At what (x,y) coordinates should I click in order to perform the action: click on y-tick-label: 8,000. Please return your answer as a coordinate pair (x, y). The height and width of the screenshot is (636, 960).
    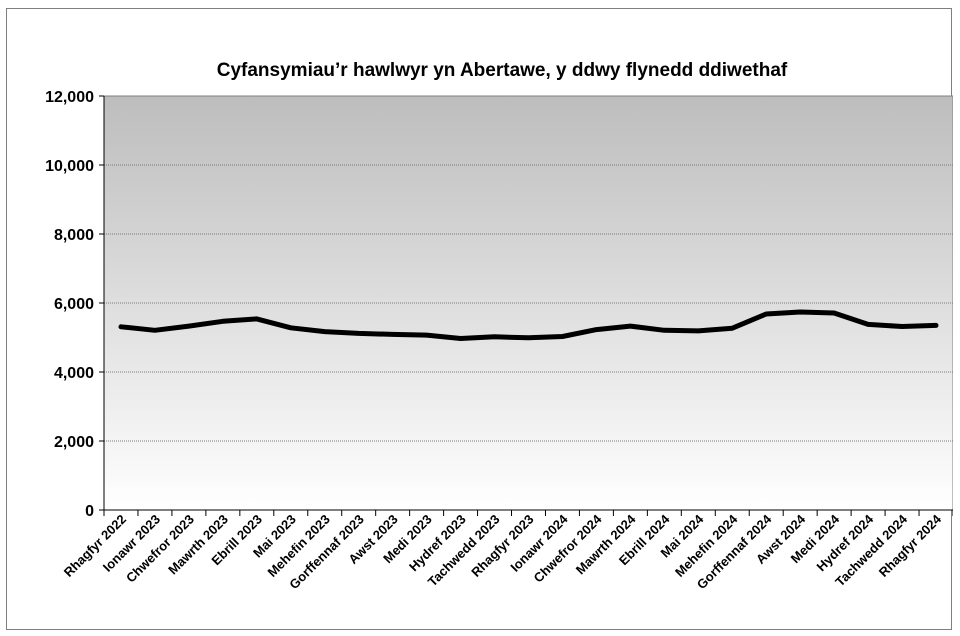
    Looking at the image, I should click on (74, 235).